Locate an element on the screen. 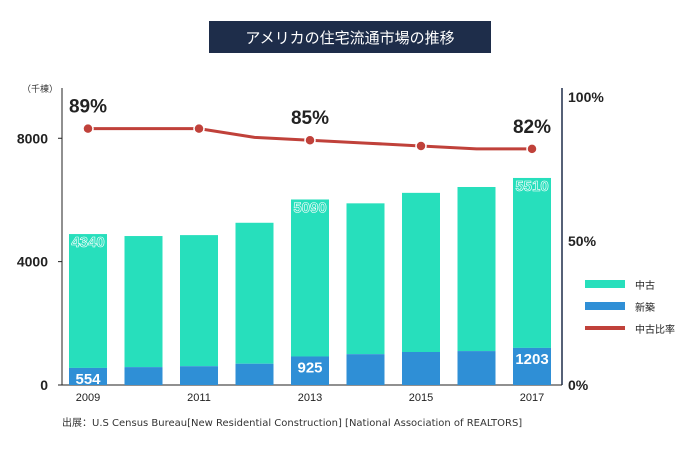 This screenshot has height=453, width=694. legend: 中古 新築 中古比率 is located at coordinates (639, 306).